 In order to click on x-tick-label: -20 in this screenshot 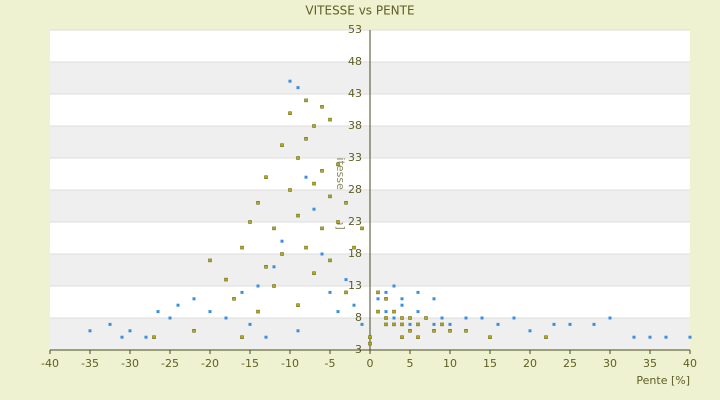, I will do `click(210, 363)`.